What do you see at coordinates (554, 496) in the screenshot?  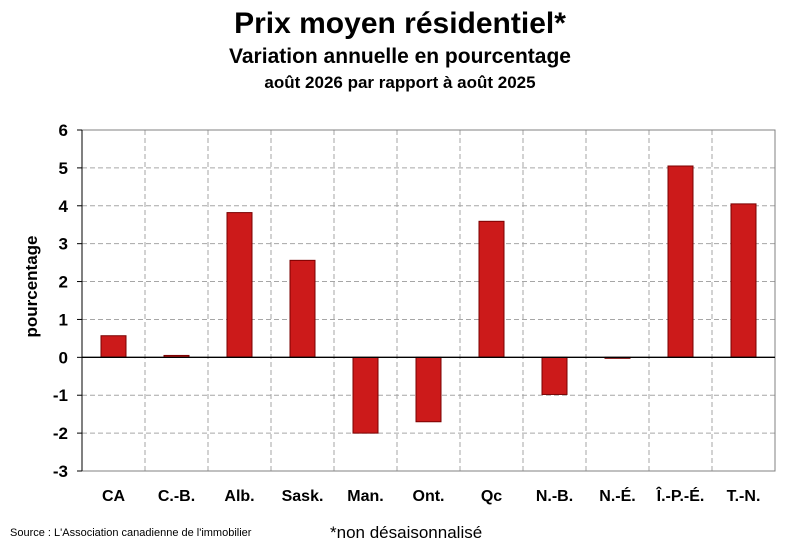 I see `x-tick-label: N.-B.` at bounding box center [554, 496].